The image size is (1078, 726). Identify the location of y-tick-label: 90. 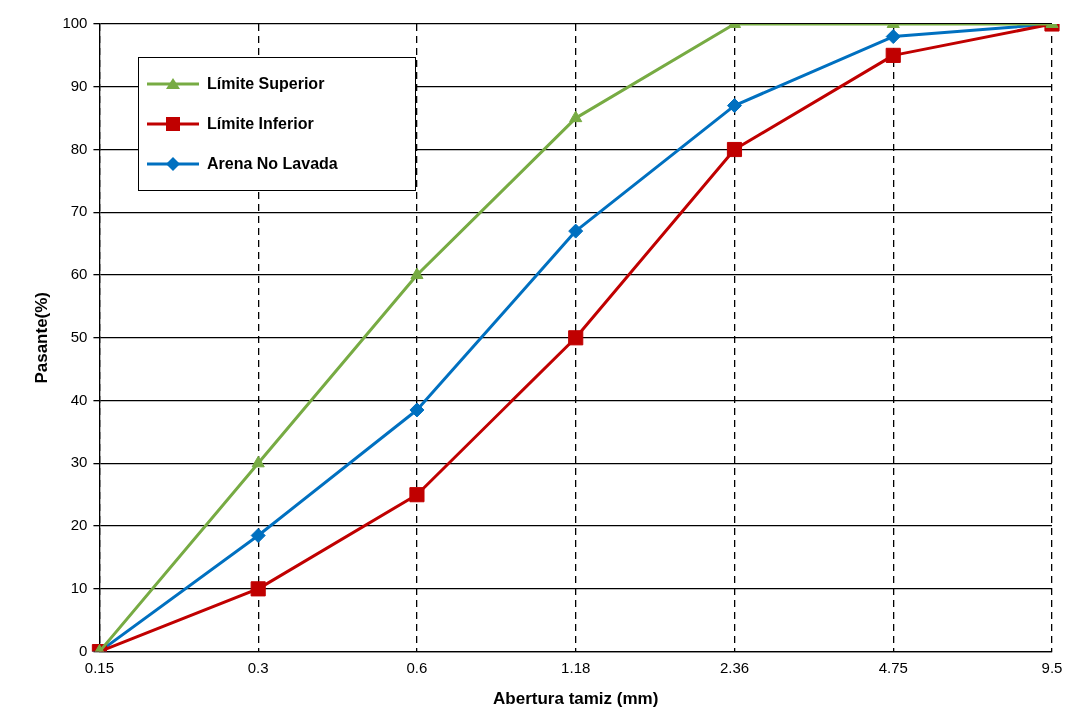
(79, 85).